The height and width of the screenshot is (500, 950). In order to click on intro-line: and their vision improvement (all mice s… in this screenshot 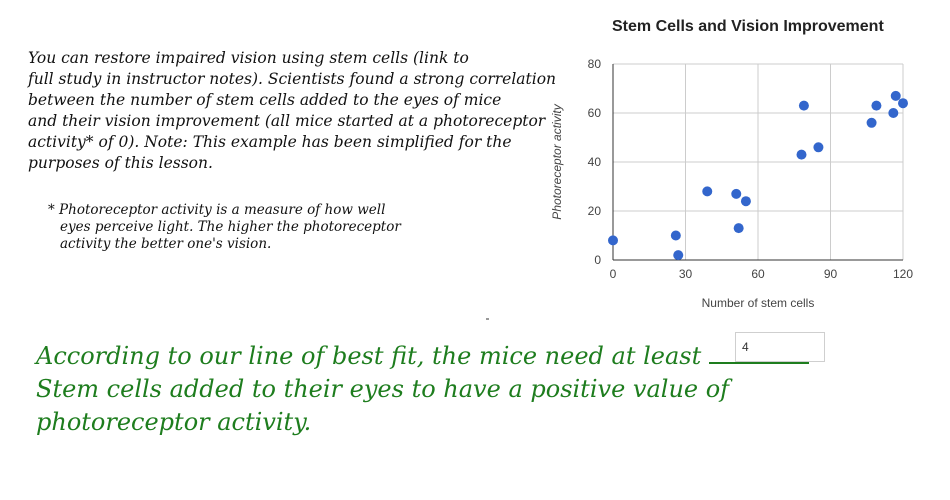, I will do `click(287, 121)`.